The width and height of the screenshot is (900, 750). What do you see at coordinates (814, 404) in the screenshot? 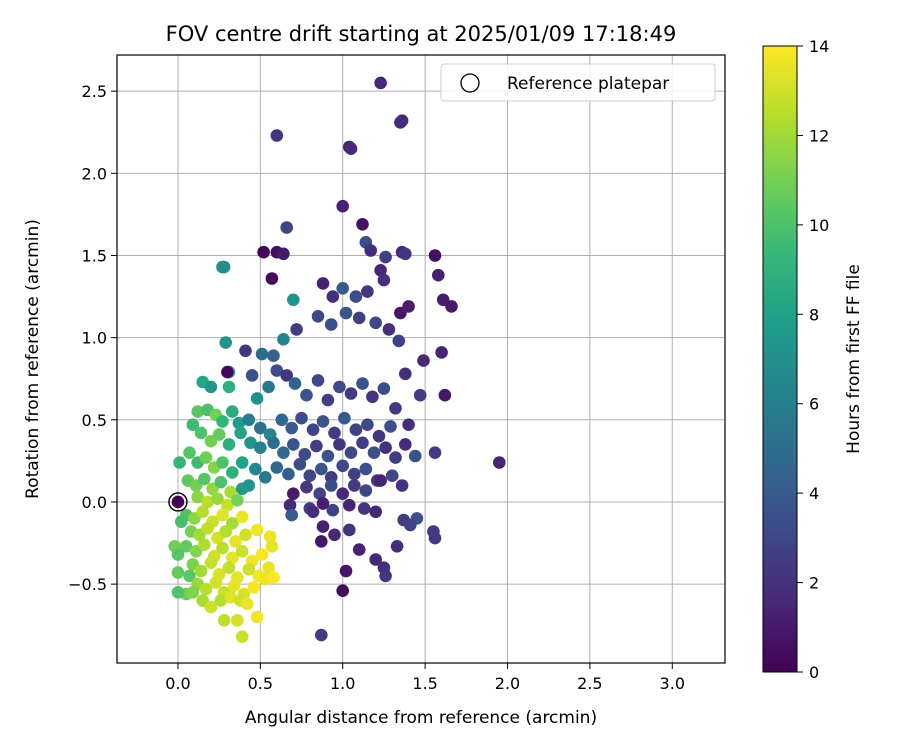
I see `colorbar-tick-label: 6` at bounding box center [814, 404].